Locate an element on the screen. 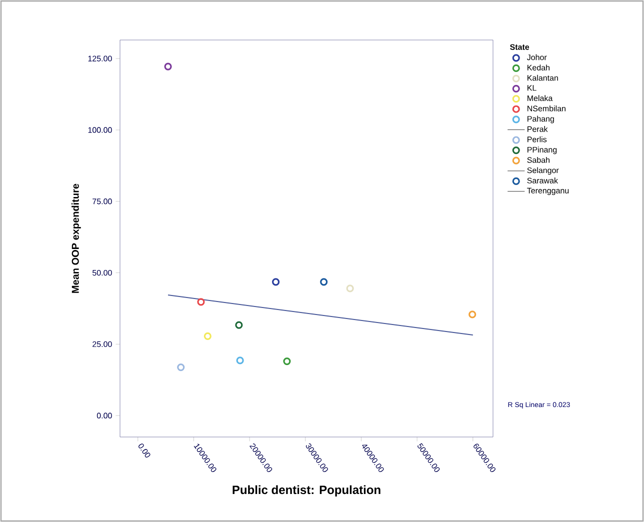 This screenshot has width=644, height=522. legend-label: Sarawak is located at coordinates (542, 181).